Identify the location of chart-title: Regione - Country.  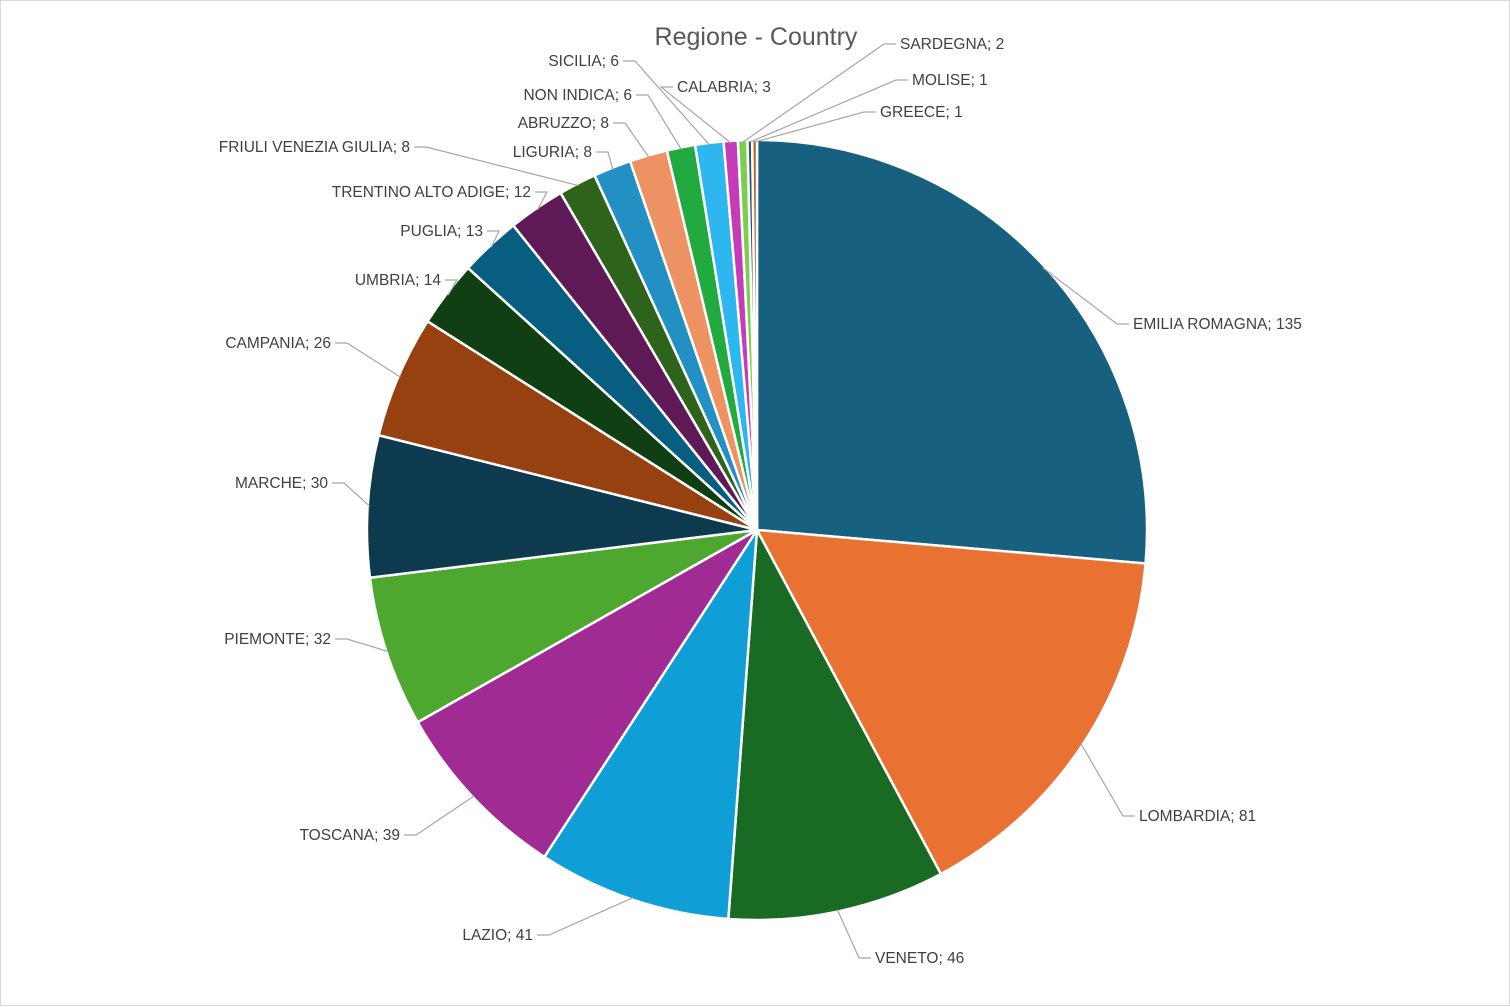
(756, 37).